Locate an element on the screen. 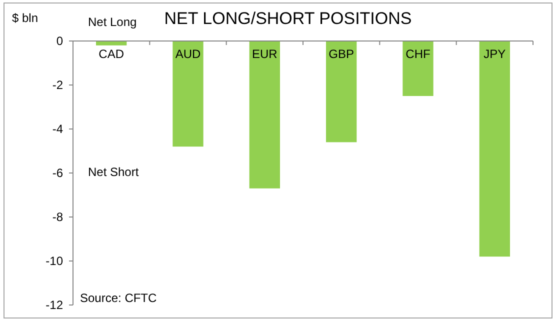 This screenshot has height=322, width=556. annotation: Net Short is located at coordinates (114, 172).